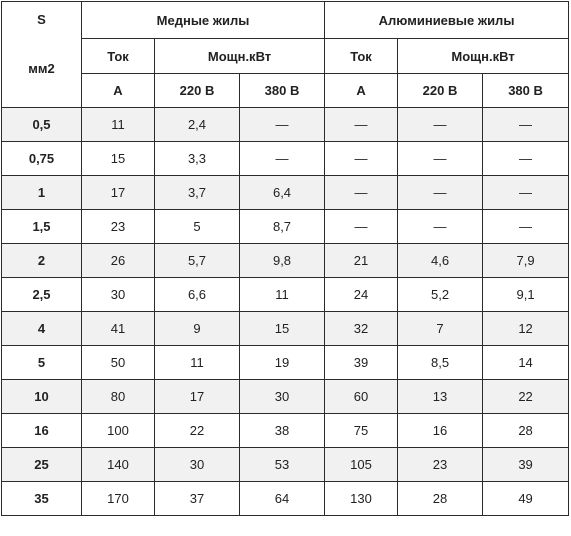 This screenshot has height=536, width=571. What do you see at coordinates (118, 90) in the screenshot?
I see `copper-current-unit: A` at bounding box center [118, 90].